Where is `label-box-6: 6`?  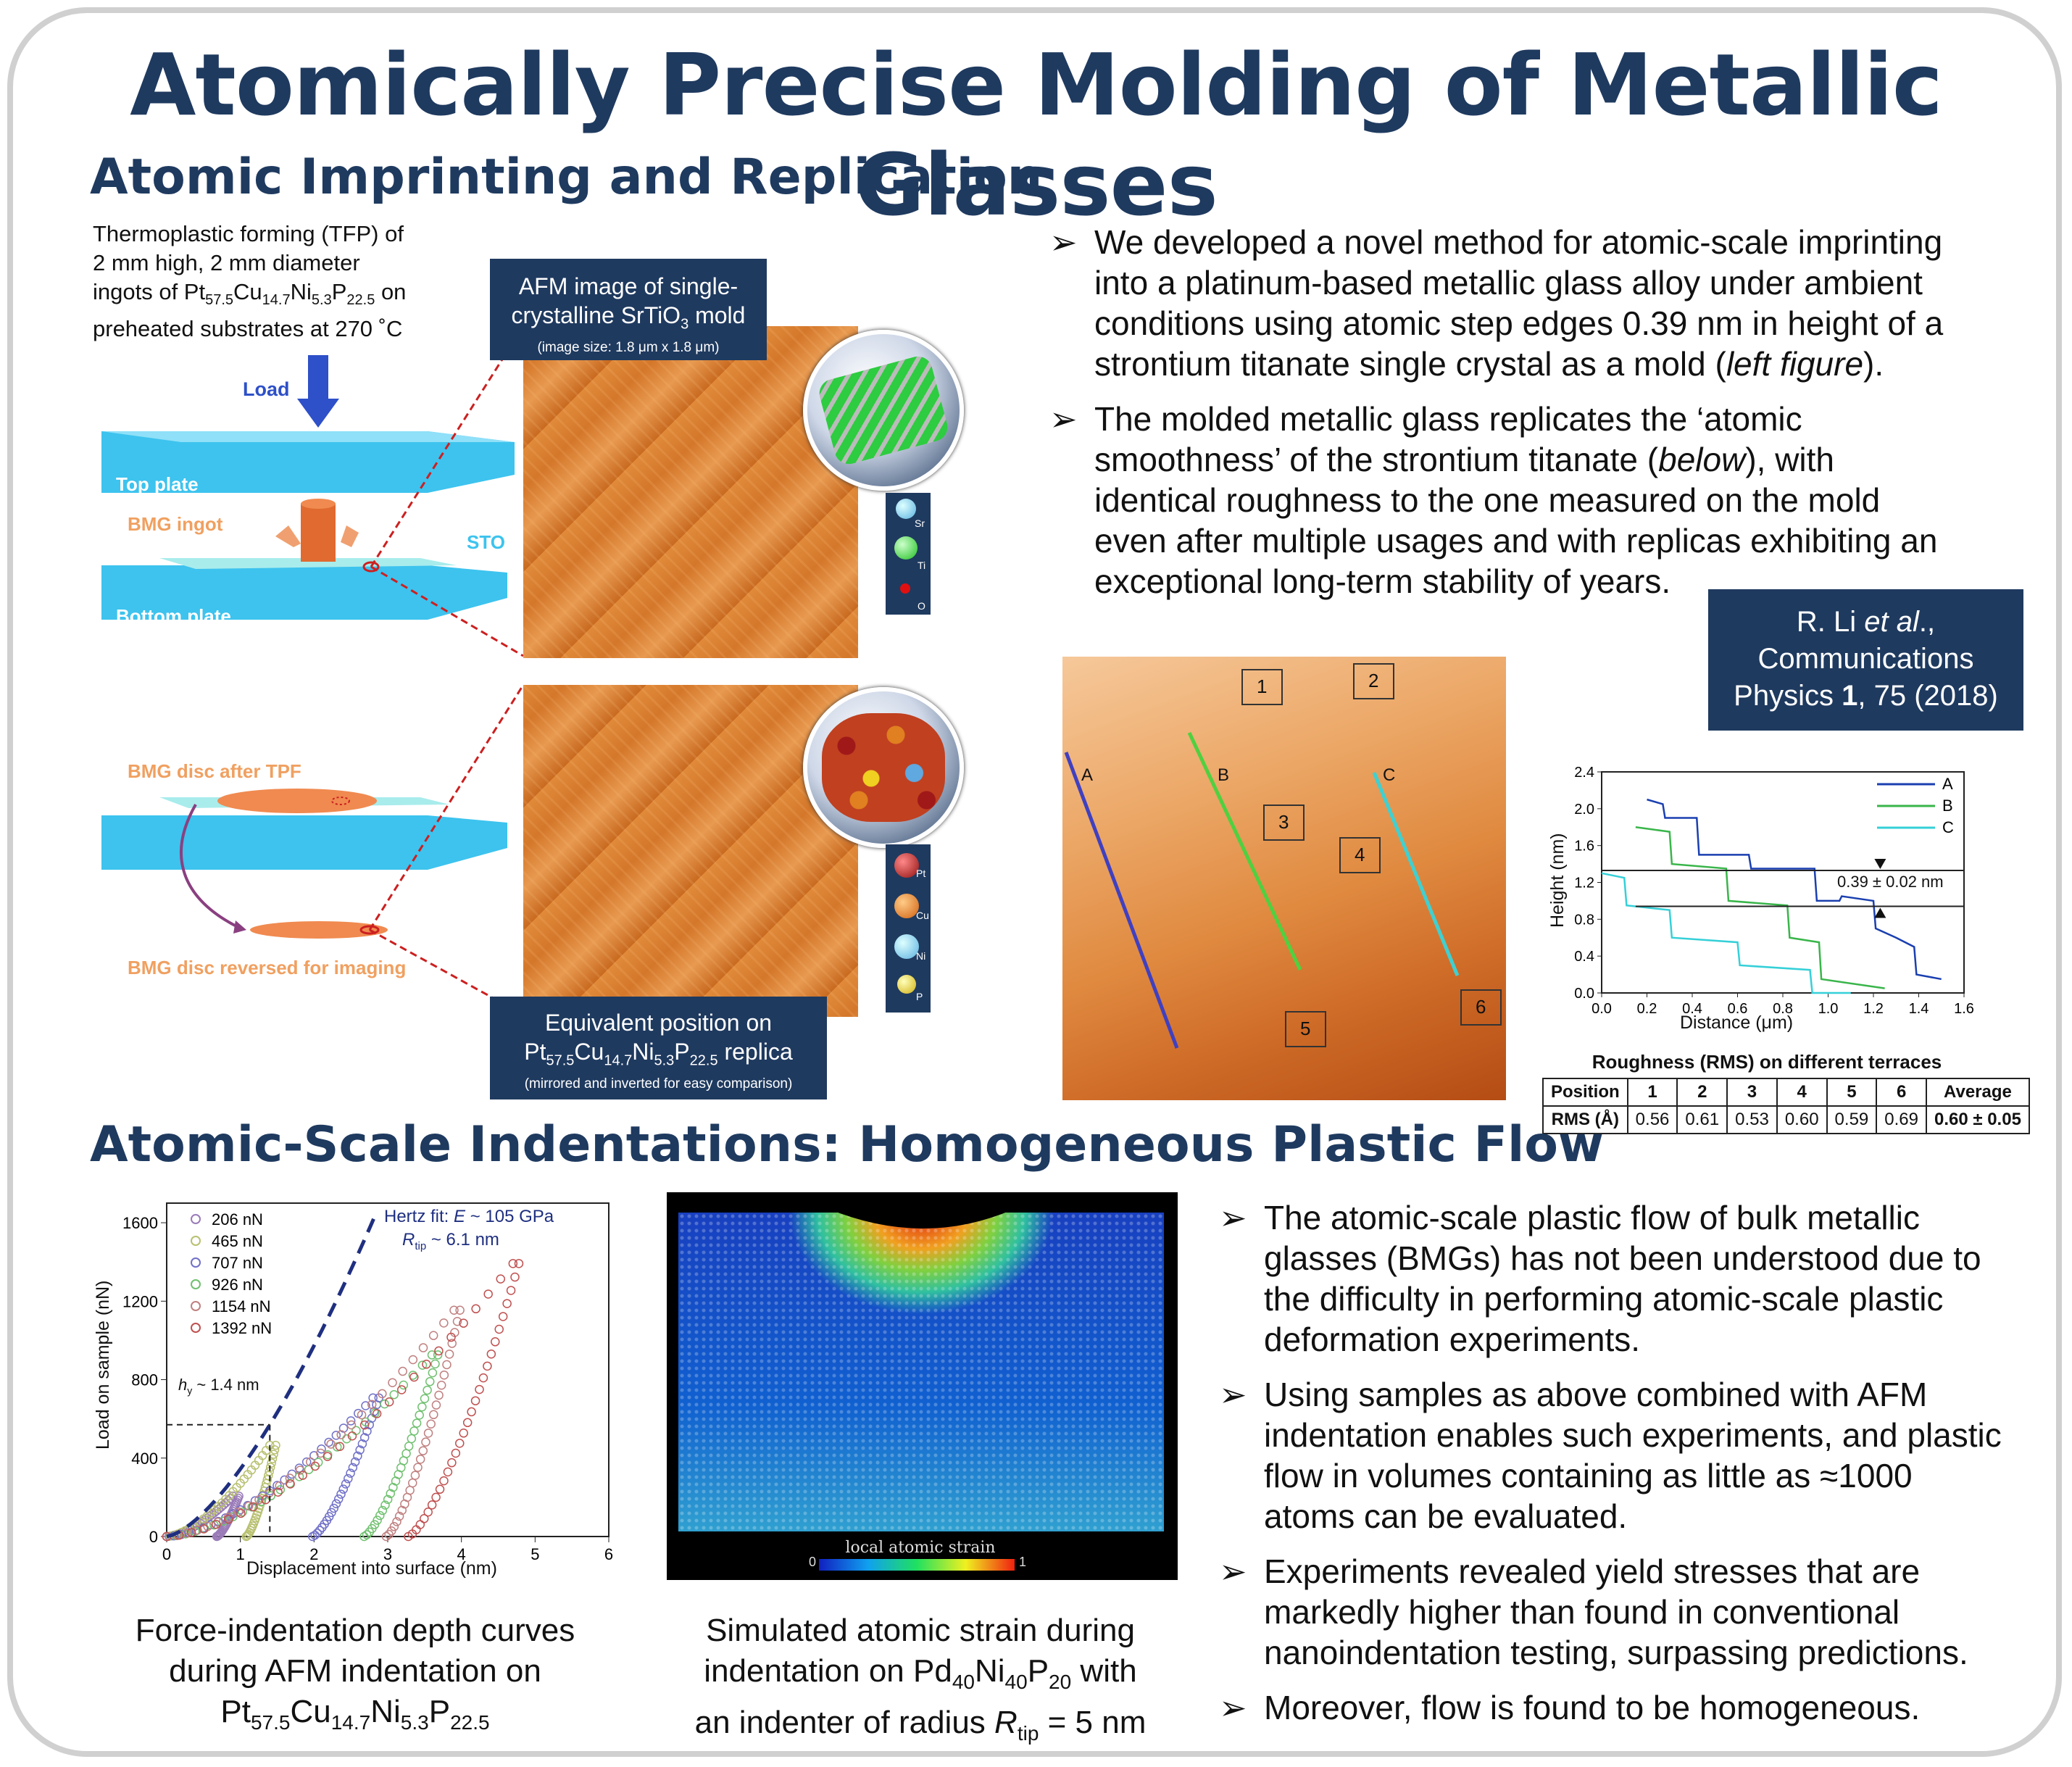
label-box-6: 6 is located at coordinates (1481, 1007).